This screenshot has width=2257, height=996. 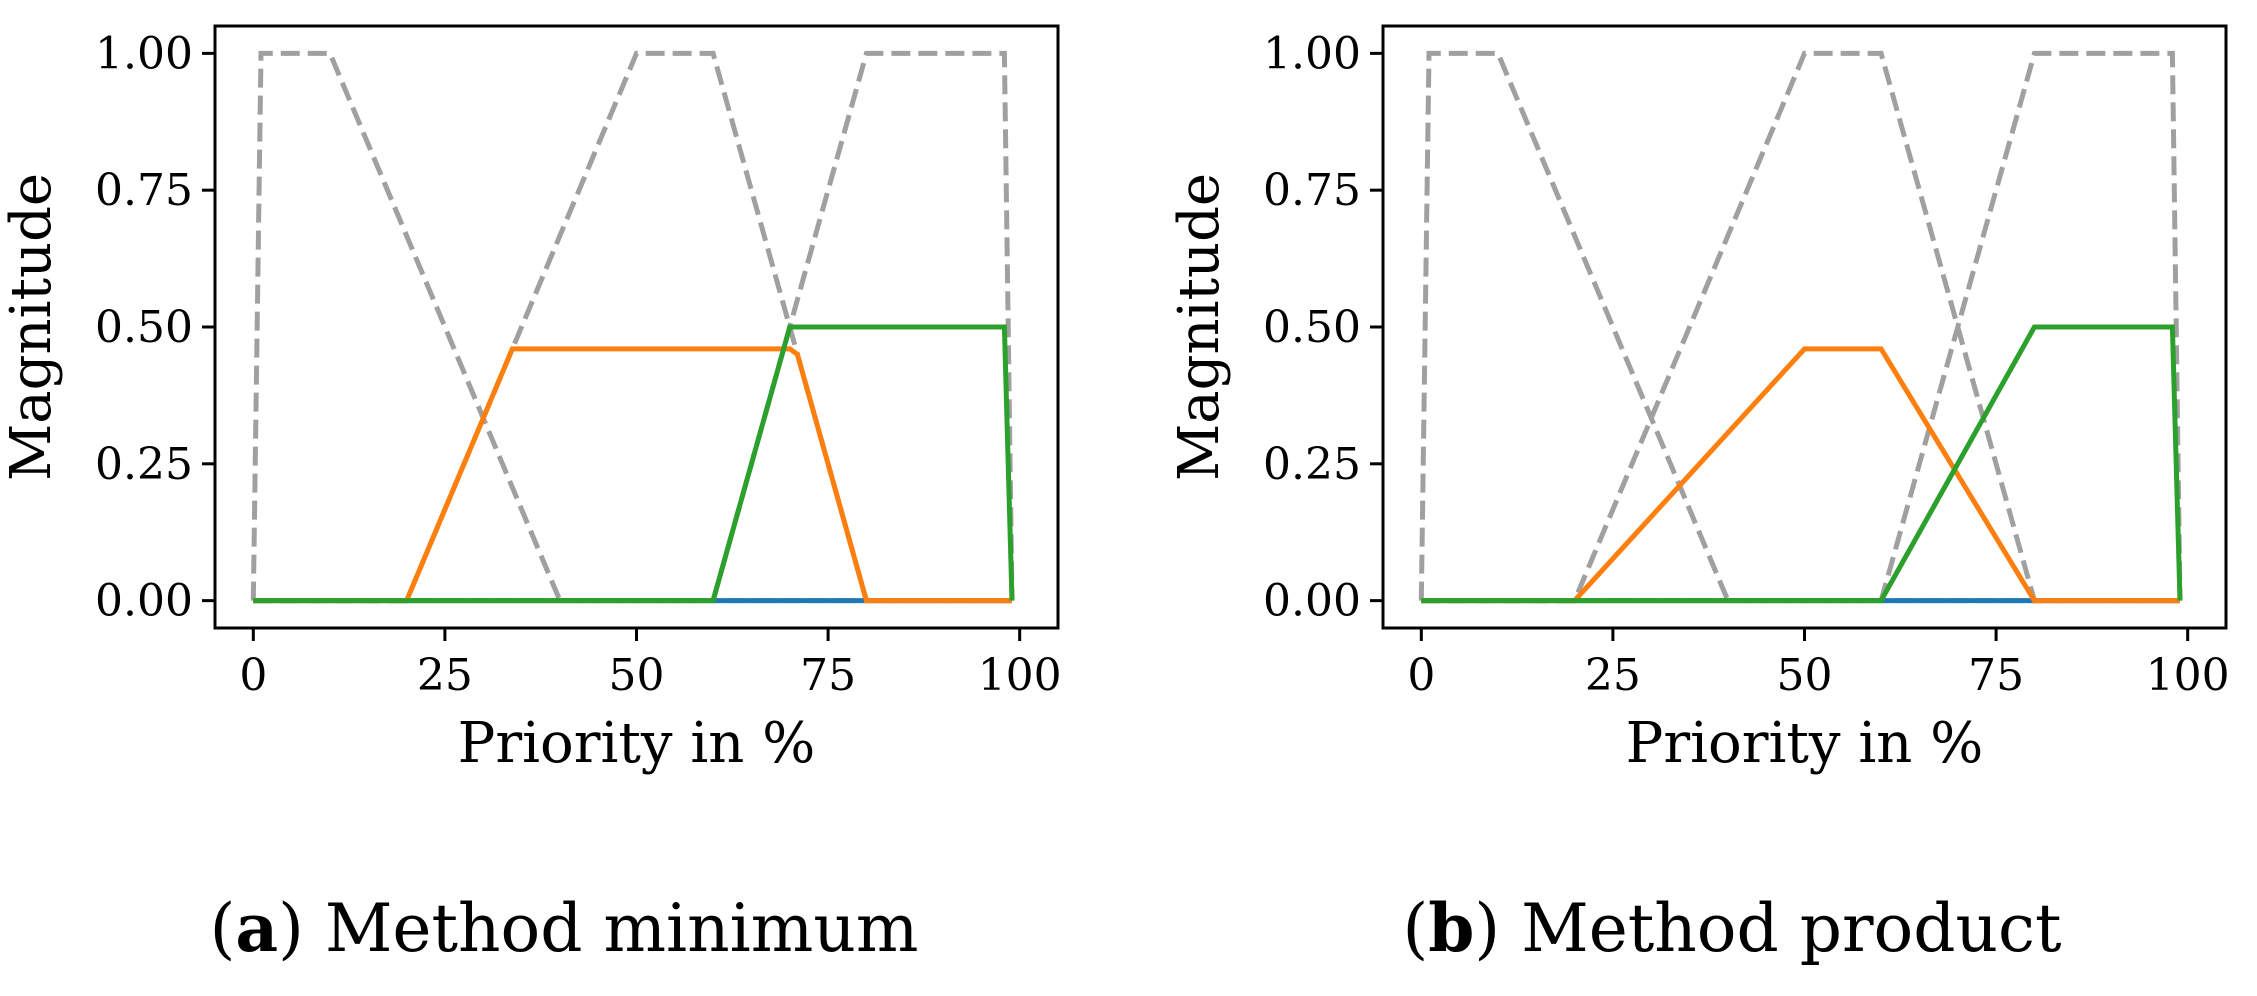 What do you see at coordinates (621, 928) in the screenshot?
I see `caption-a-text: Method minimum` at bounding box center [621, 928].